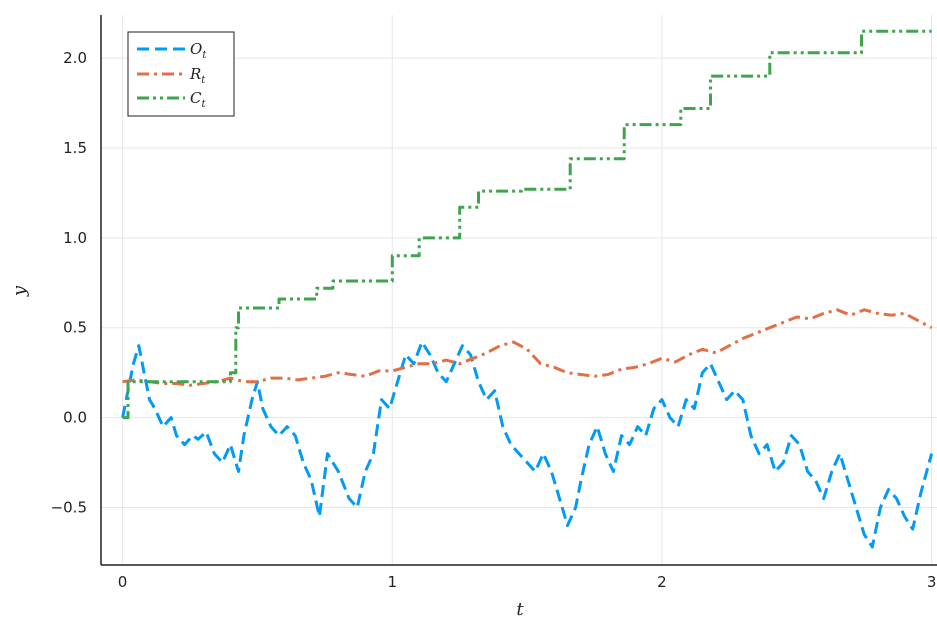 This screenshot has width=937, height=621. Describe the element at coordinates (75, 58) in the screenshot. I see `y-tick-label: 2.0` at that location.